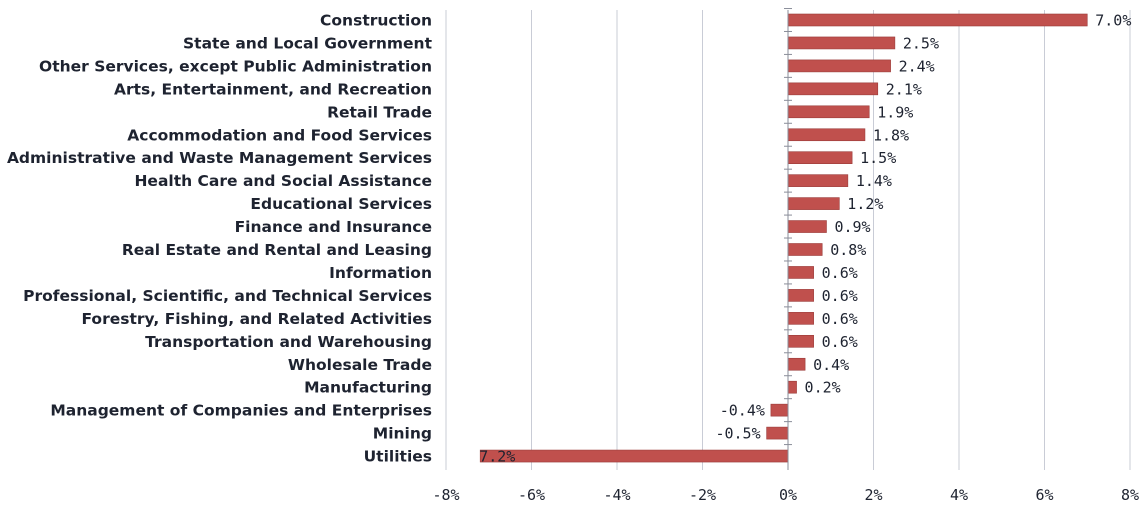 This screenshot has width=1145, height=506. What do you see at coordinates (742, 411) in the screenshot?
I see `value-label: -0.4%` at bounding box center [742, 411].